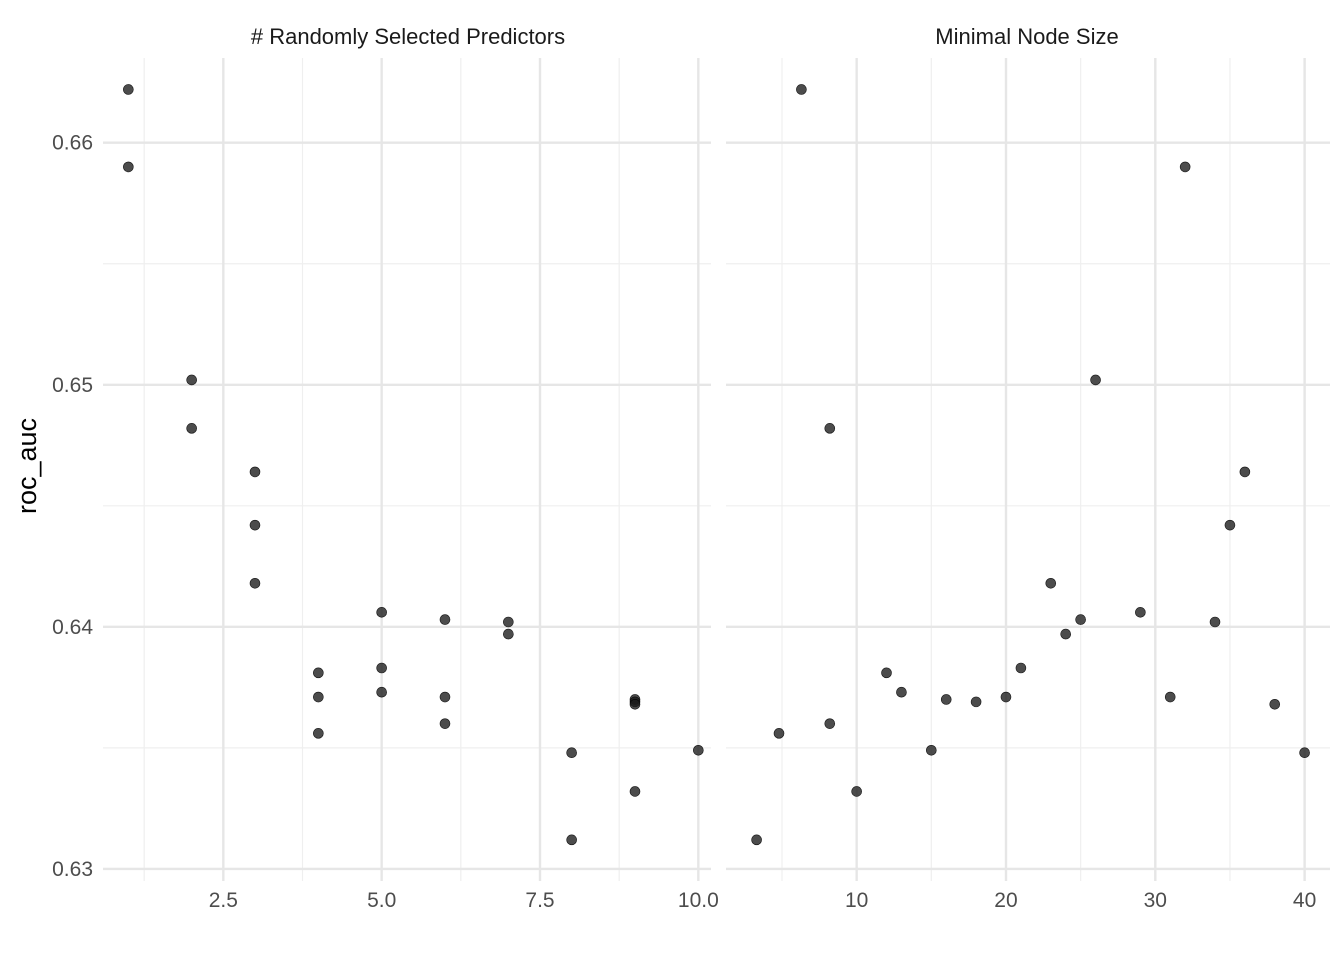 This screenshot has width=1344, height=960. What do you see at coordinates (72, 869) in the screenshot?
I see `y-tick-label: 0.63` at bounding box center [72, 869].